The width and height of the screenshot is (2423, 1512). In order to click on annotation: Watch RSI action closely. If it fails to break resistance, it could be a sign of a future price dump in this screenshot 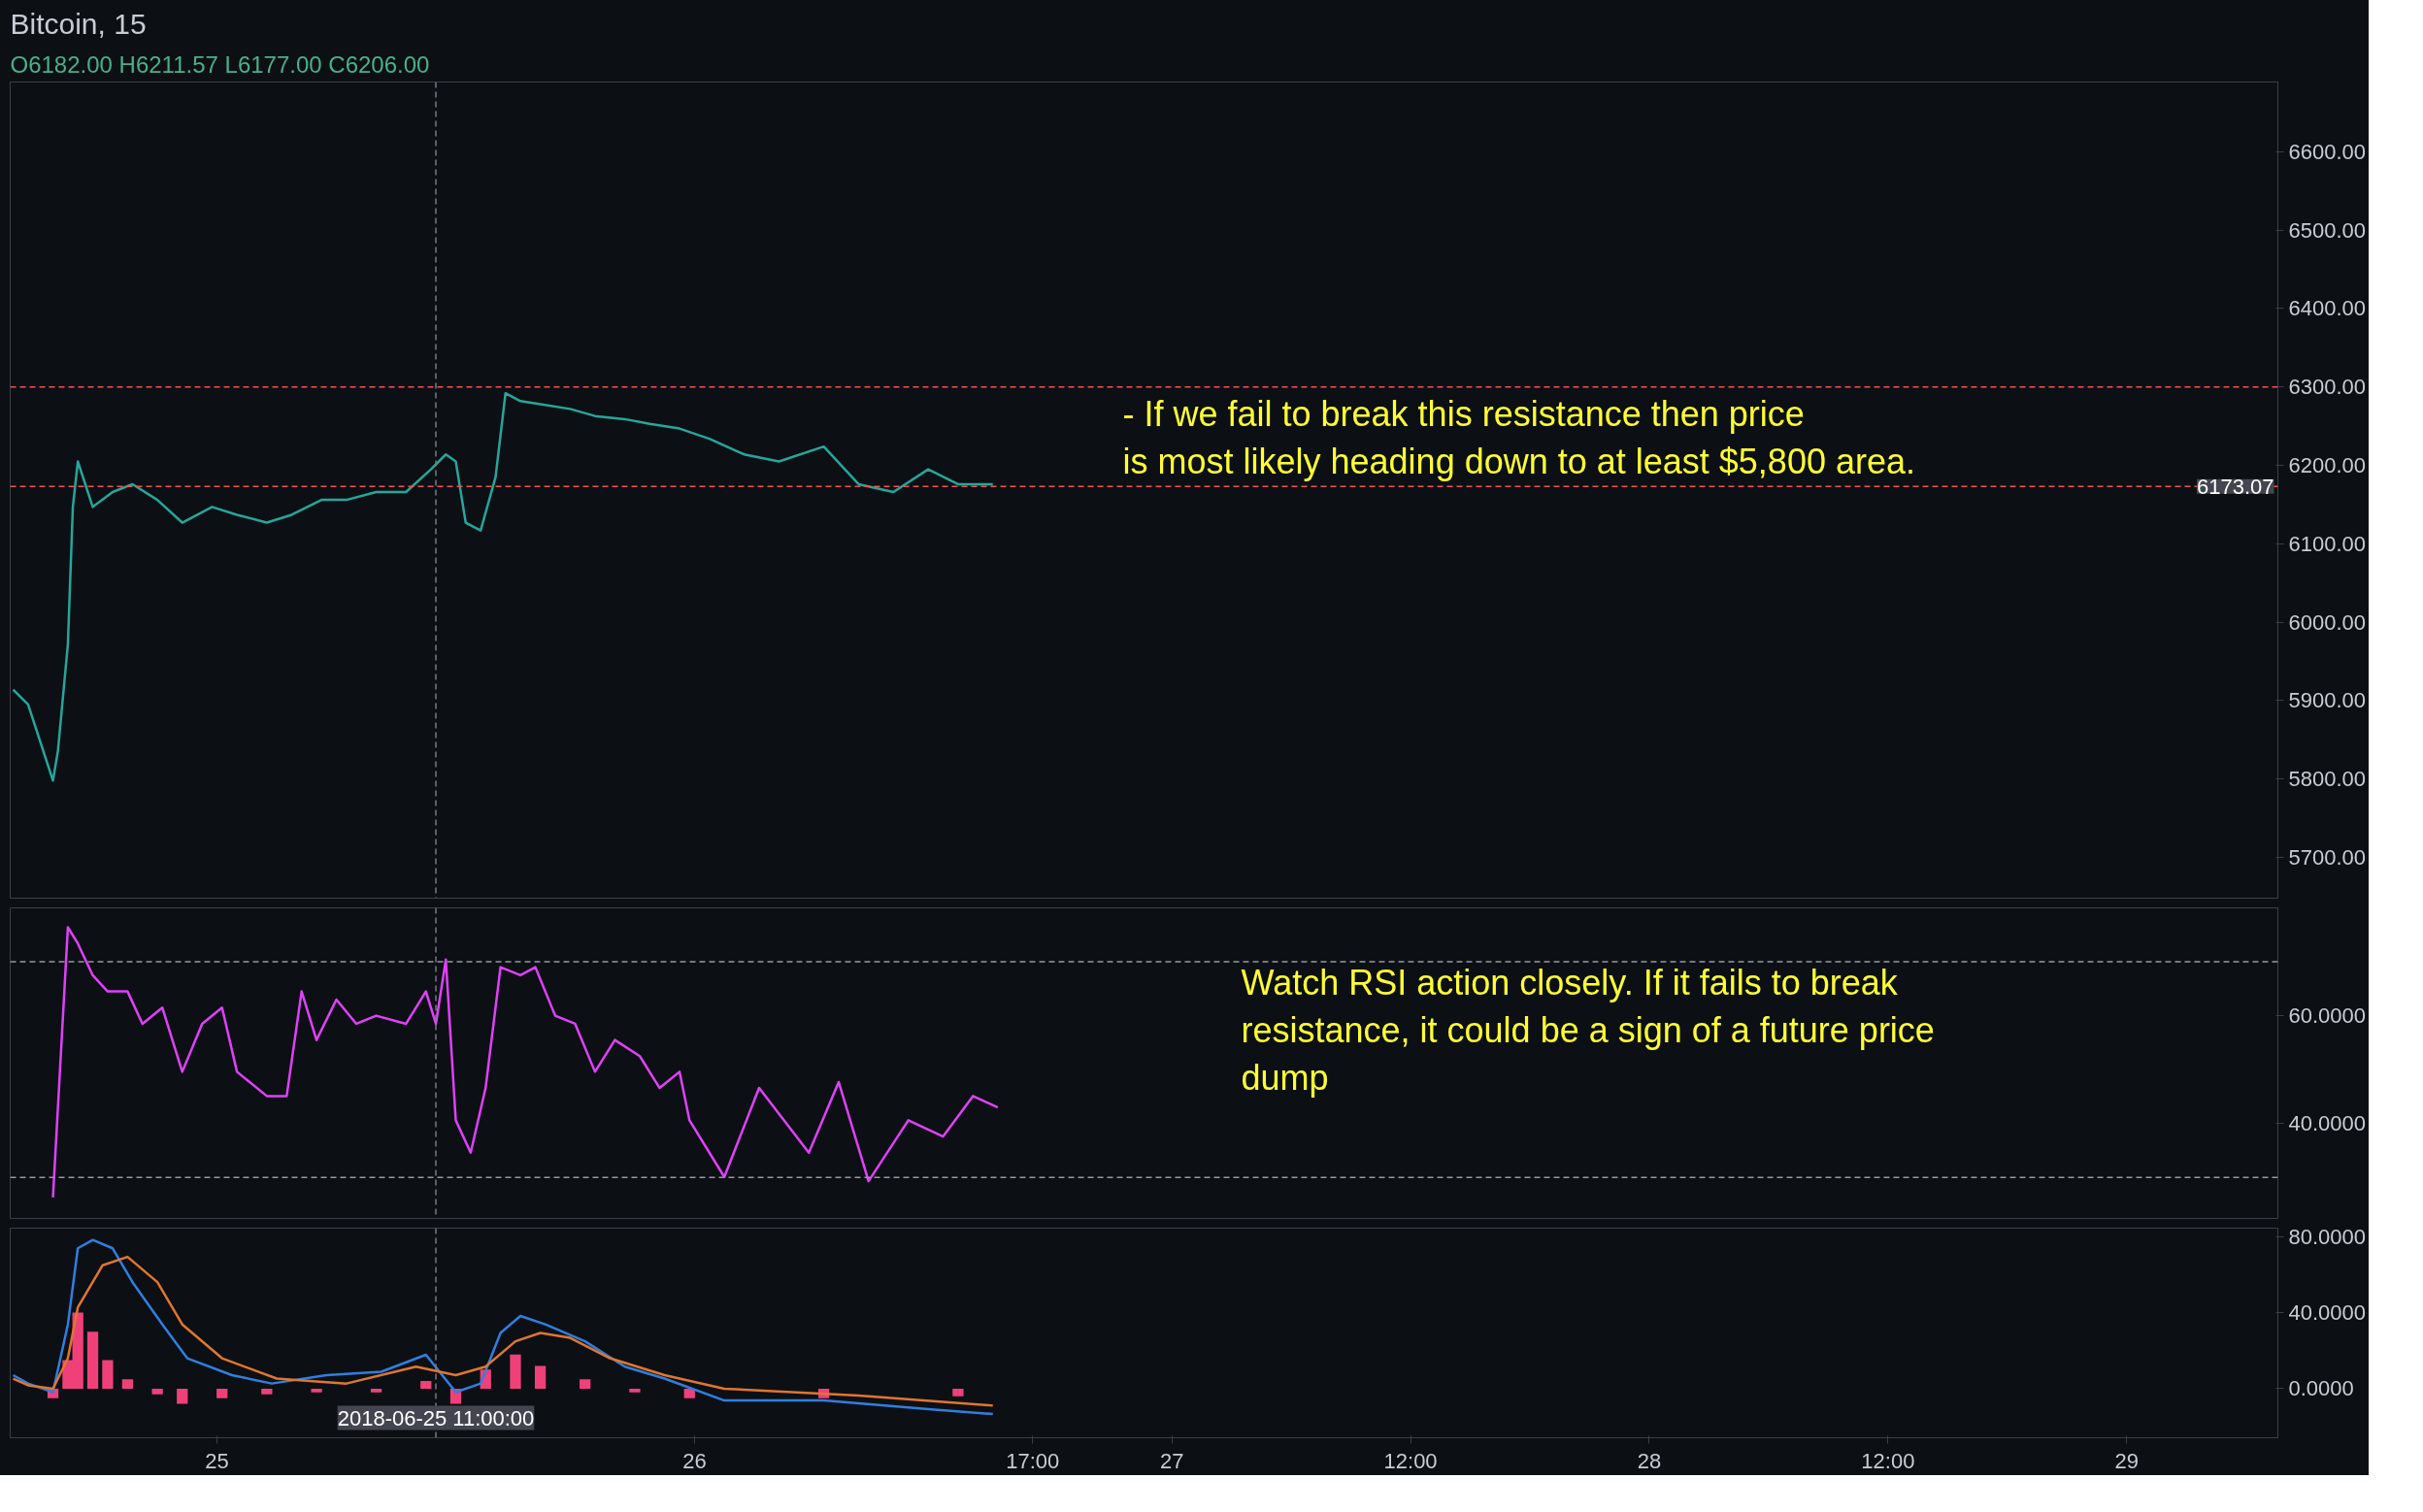, I will do `click(1588, 1030)`.